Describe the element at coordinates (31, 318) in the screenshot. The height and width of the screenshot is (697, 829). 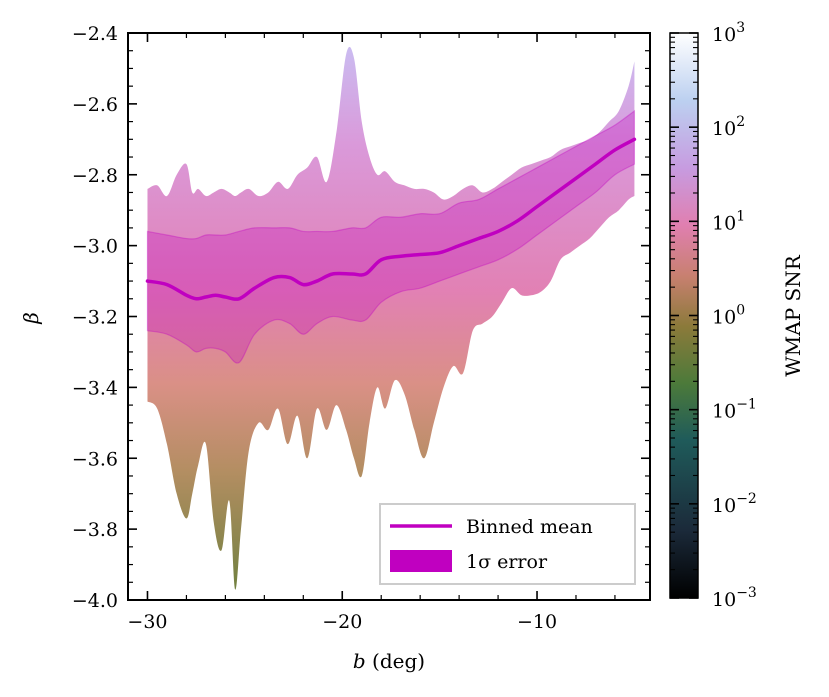
I see `y-axis-title: β` at that location.